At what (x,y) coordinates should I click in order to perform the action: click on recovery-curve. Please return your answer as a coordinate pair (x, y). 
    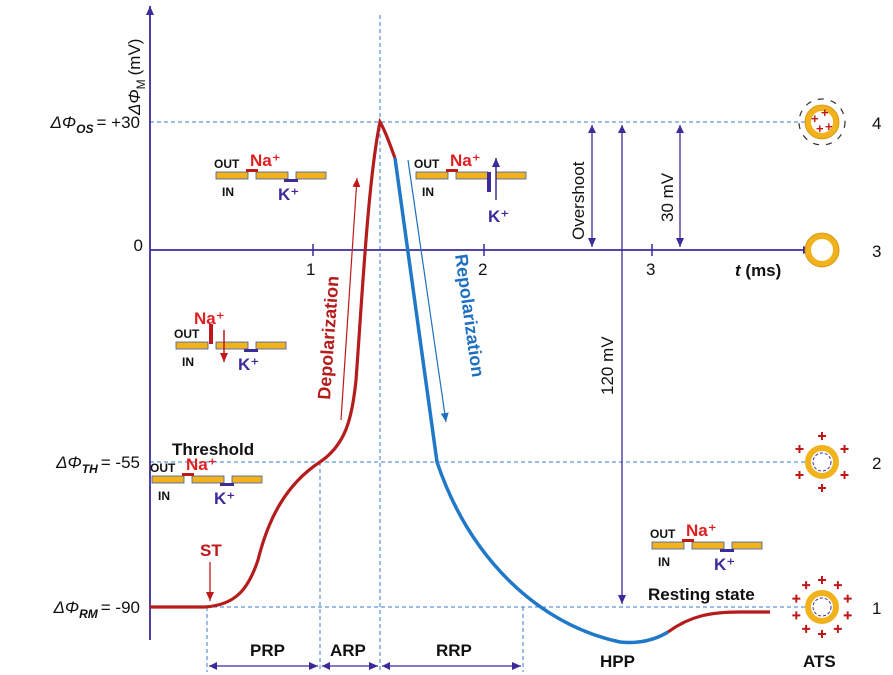
    Looking at the image, I should click on (718, 622).